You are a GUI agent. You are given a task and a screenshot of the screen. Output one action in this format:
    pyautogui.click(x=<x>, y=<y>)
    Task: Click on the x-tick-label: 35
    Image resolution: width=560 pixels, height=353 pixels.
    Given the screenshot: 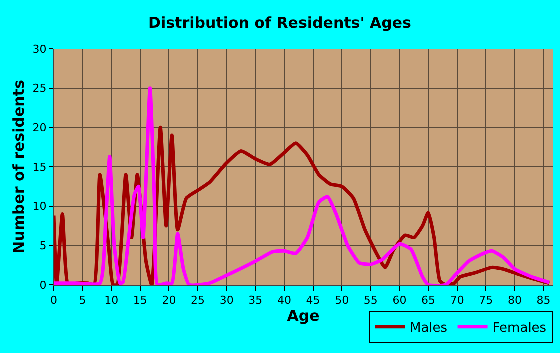 What is the action you would take?
    pyautogui.click(x=255, y=301)
    